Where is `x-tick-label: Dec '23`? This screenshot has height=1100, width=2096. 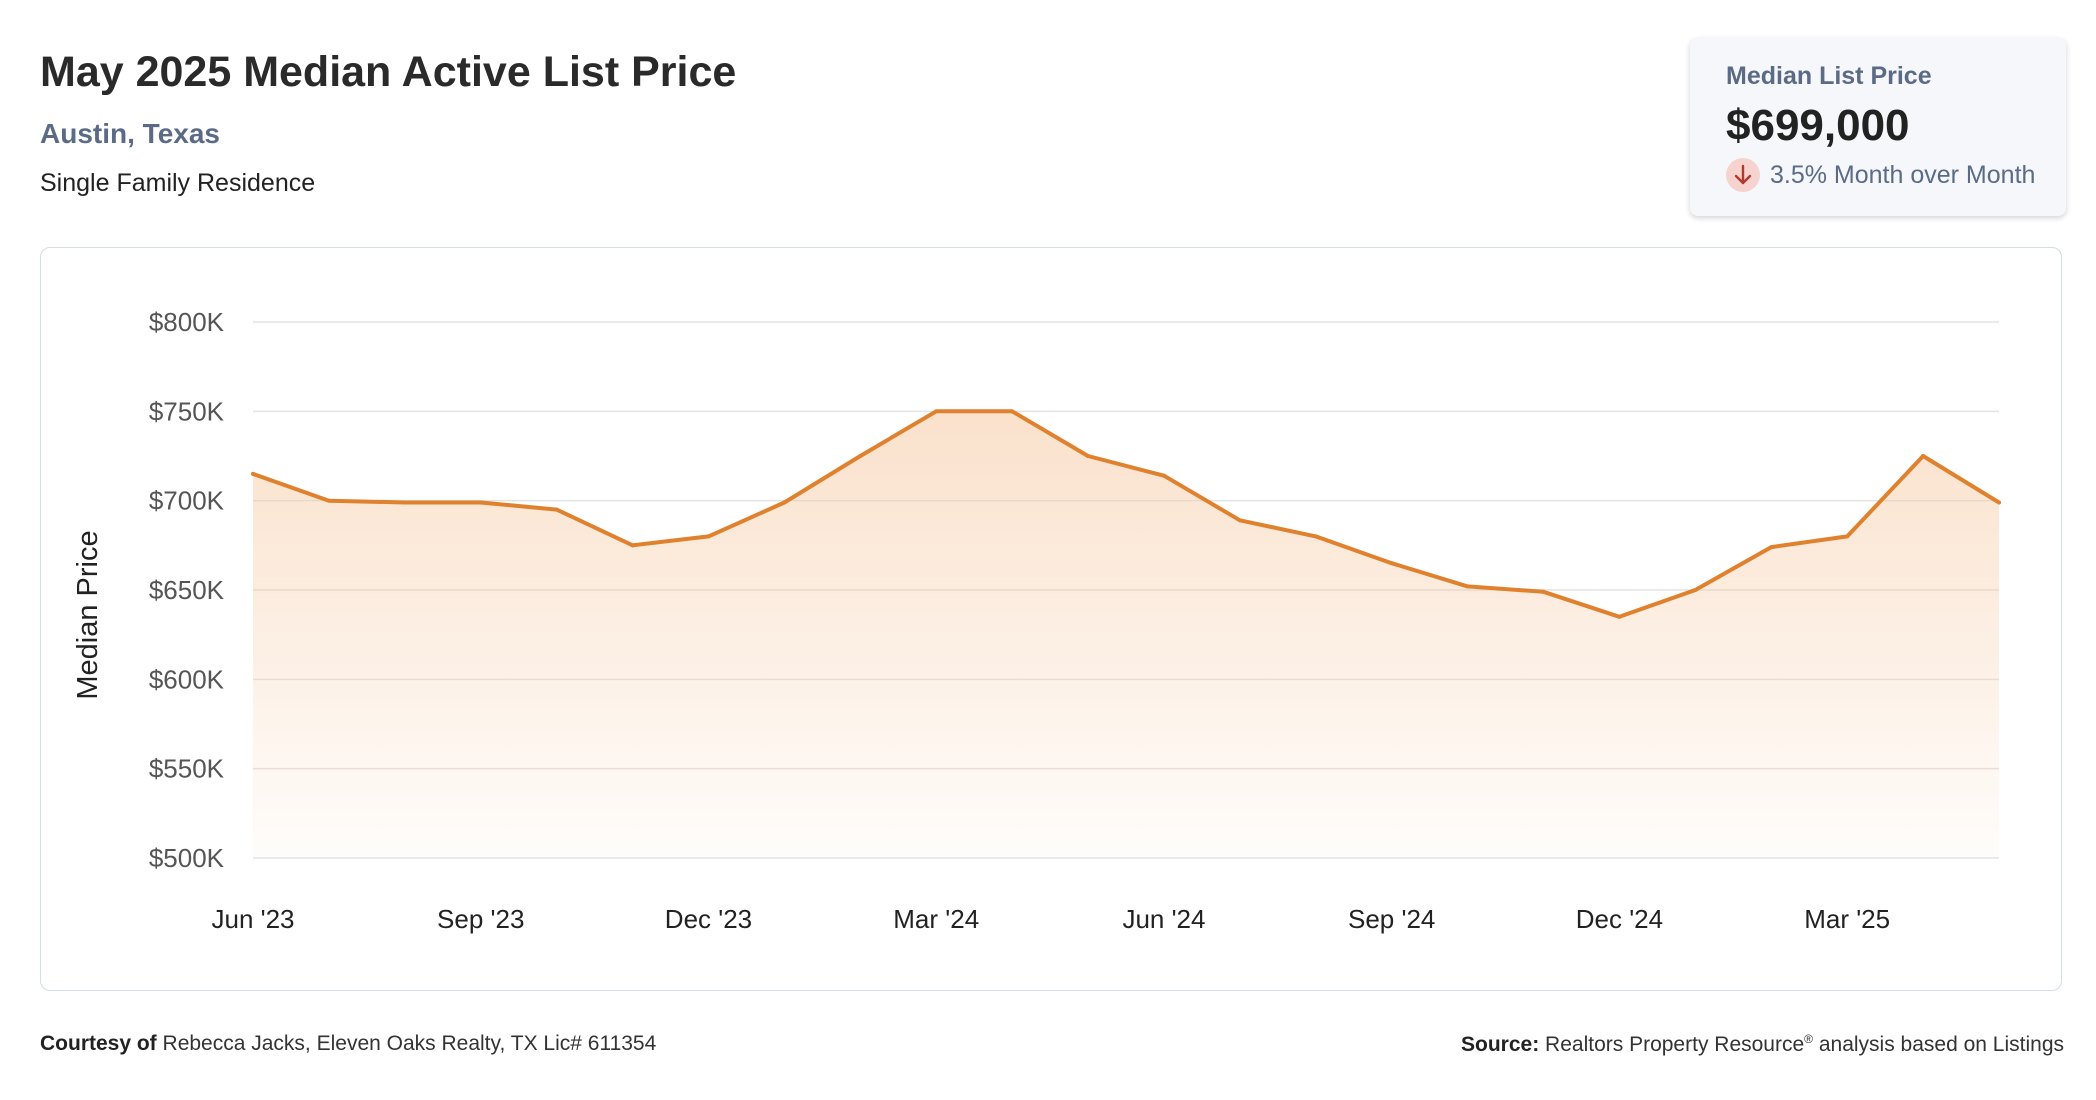
x-tick-label: Dec '23 is located at coordinates (708, 919).